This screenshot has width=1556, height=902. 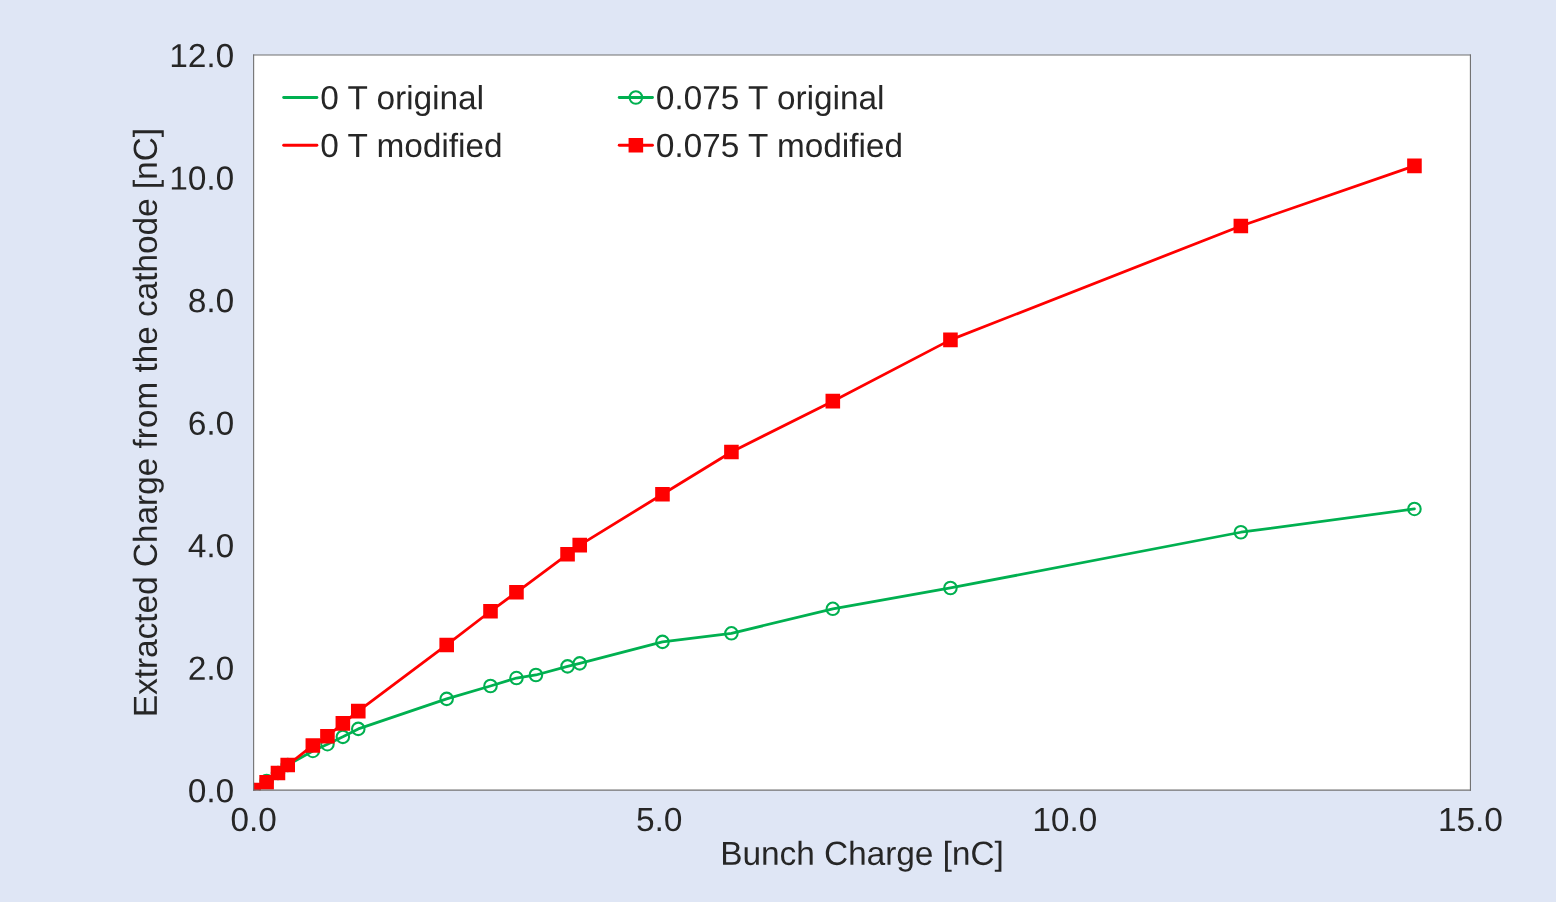 I want to click on y-tick-label: 4.0, so click(x=210, y=545).